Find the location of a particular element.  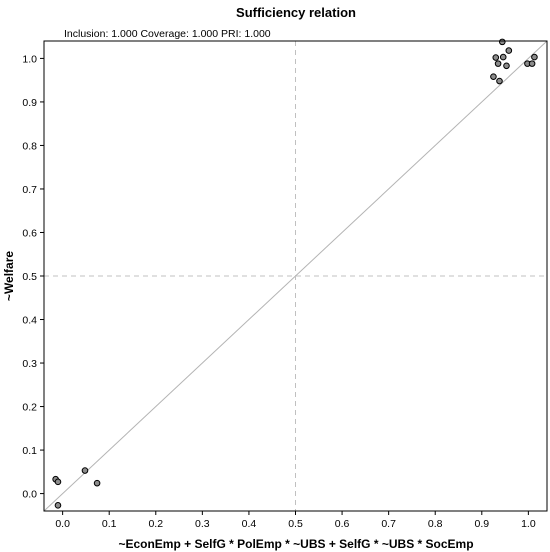

y-axis-ticks: 0.0 0.1 0.2 0.3 0.4 0.5 0.6 0.7 0.8 0.9 1.0 is located at coordinates (33, 277).